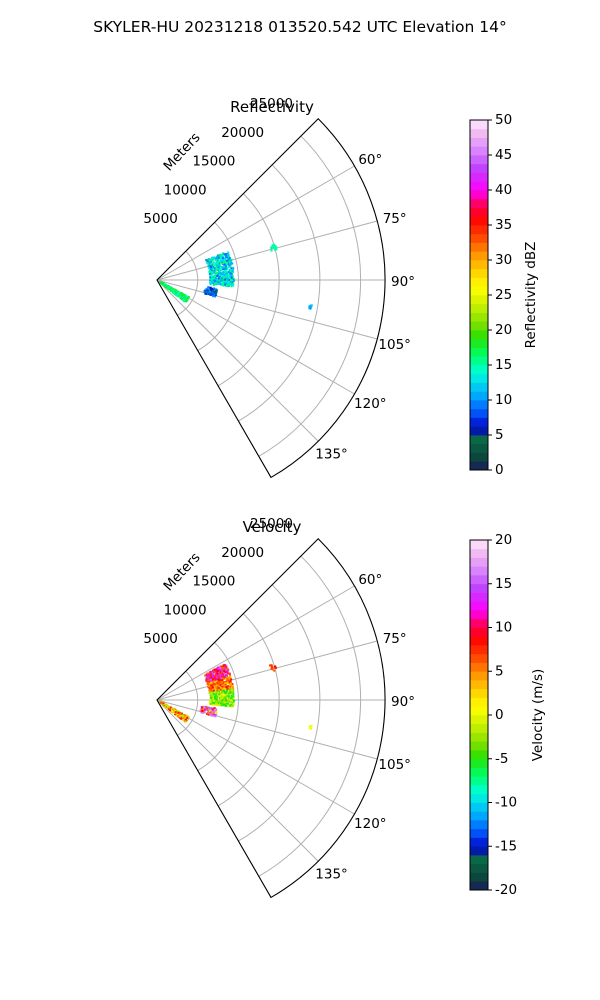 This screenshot has height=1000, width=600. Describe the element at coordinates (503, 400) in the screenshot. I see `colorbar-tick-label: 10` at that location.